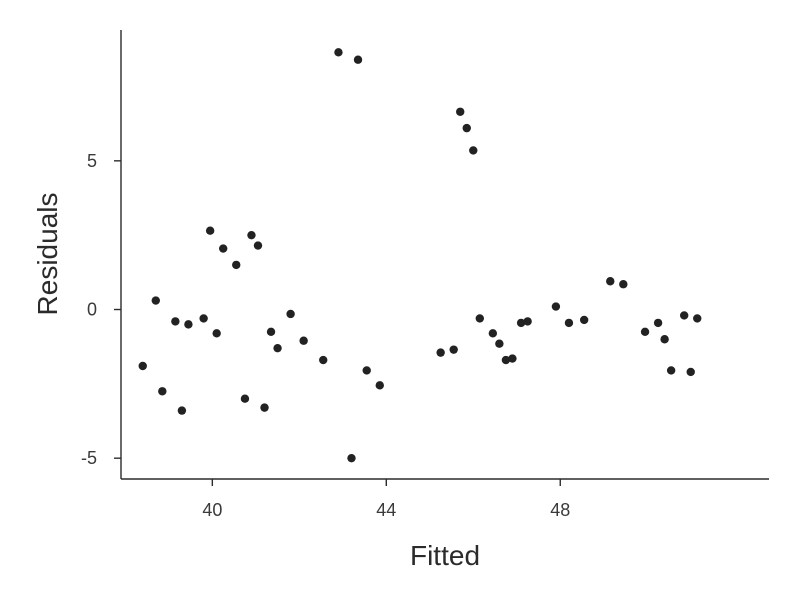  What do you see at coordinates (386, 510) in the screenshot?
I see `x-tick-label: 44` at bounding box center [386, 510].